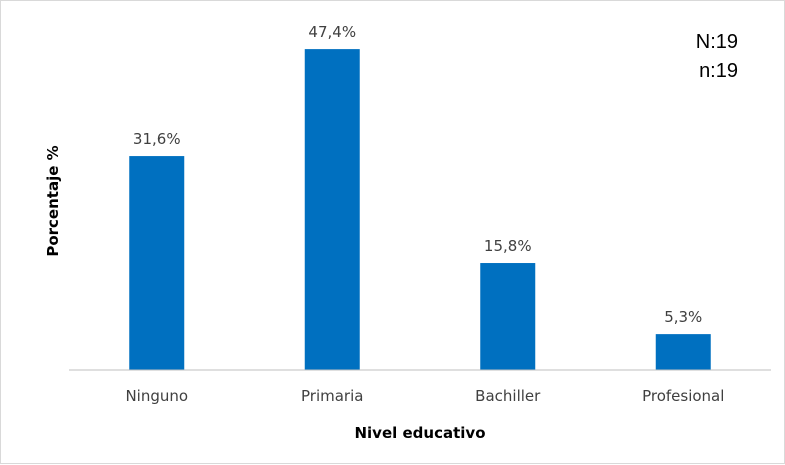 The image size is (785, 465). I want to click on x-tick-label-bachiller: Bachiller, so click(508, 396).